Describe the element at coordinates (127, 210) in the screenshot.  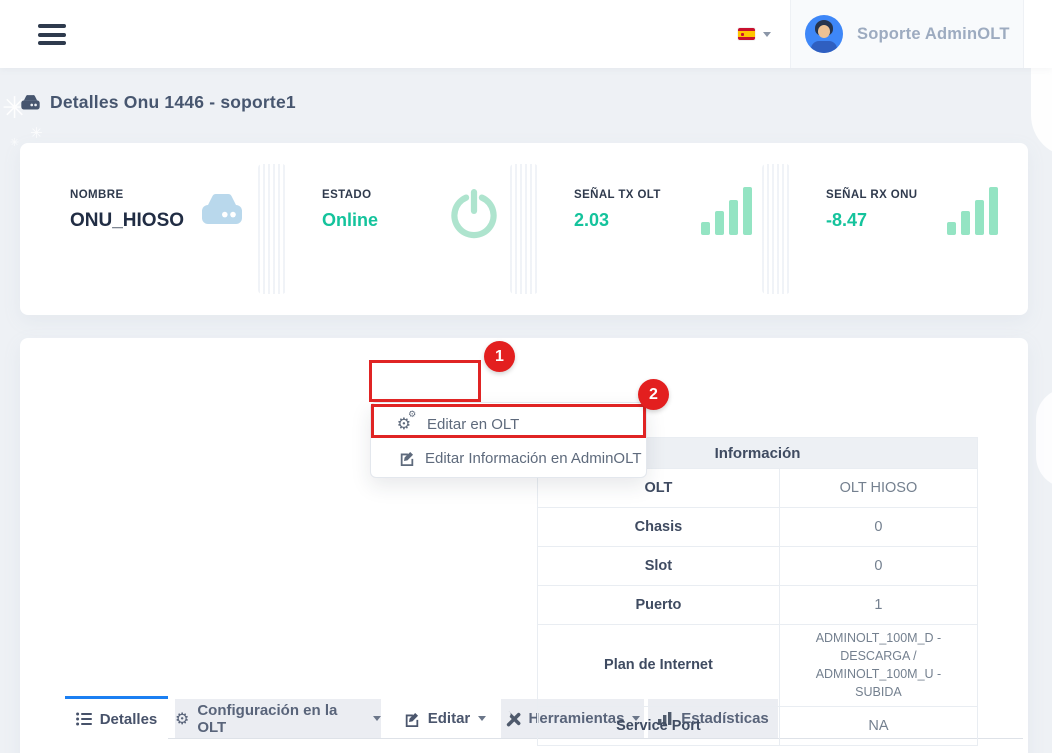
I see `stat-nombre: NOMBRE ONU_HIOSO` at that location.